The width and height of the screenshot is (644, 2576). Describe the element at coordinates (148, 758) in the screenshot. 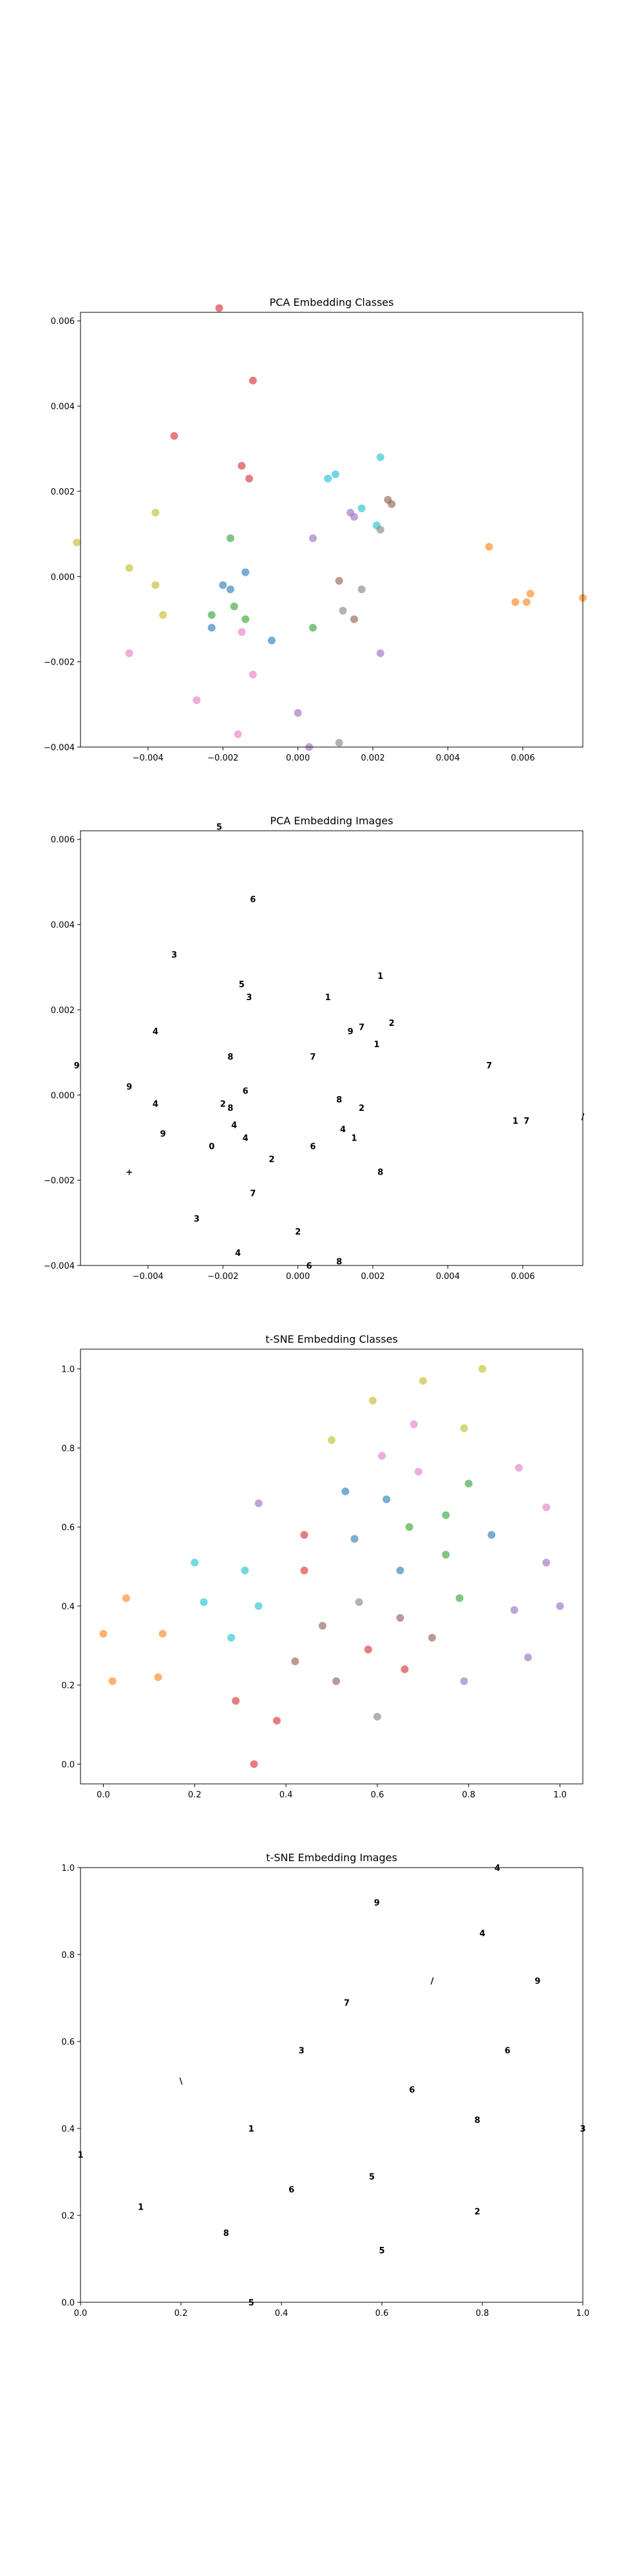

I see `x-tick-label: −0.004` at that location.